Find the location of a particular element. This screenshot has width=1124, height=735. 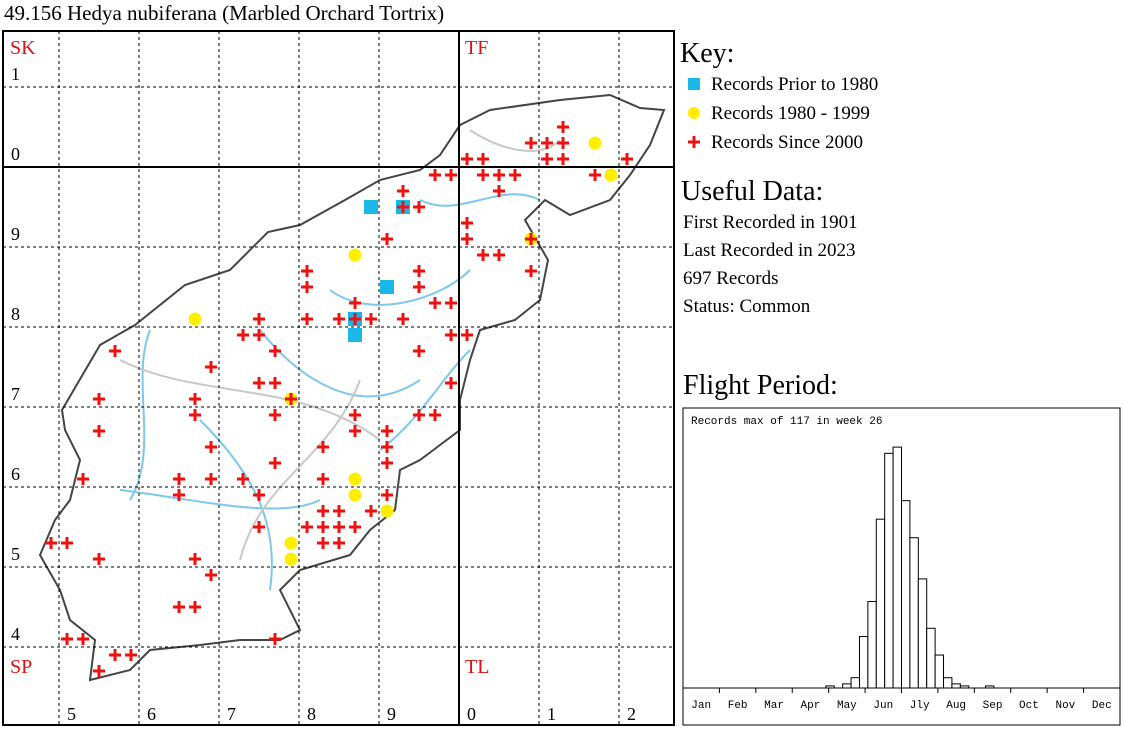

month-label: Apr is located at coordinates (811, 706).